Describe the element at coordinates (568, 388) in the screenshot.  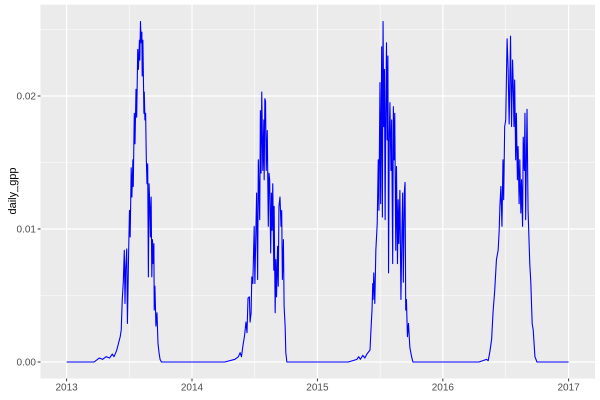
I see `x-tick-label: 2017` at that location.